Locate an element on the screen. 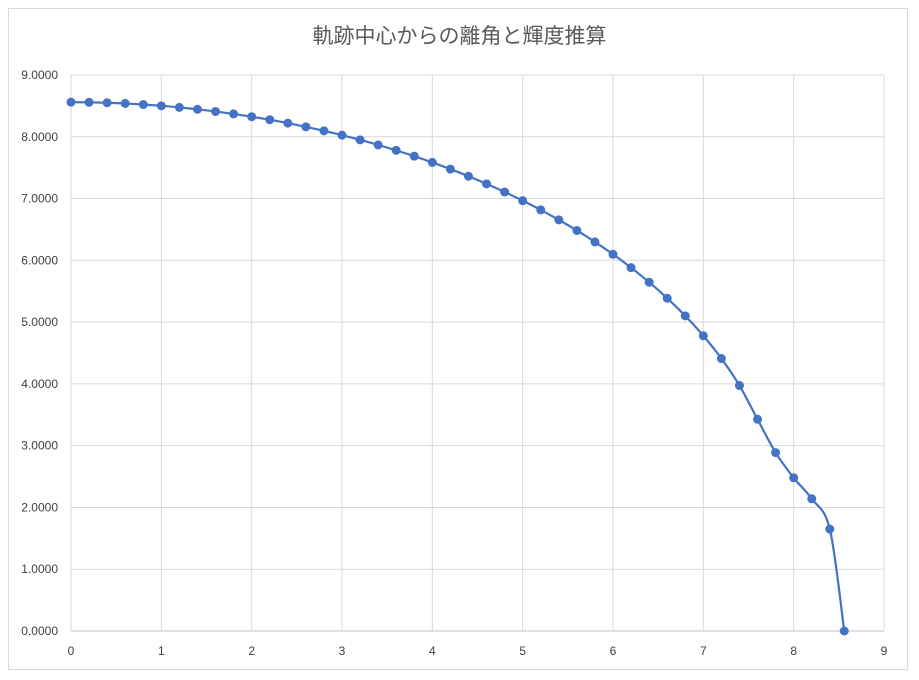  y-tick-label: 7.0000 is located at coordinates (39, 199).